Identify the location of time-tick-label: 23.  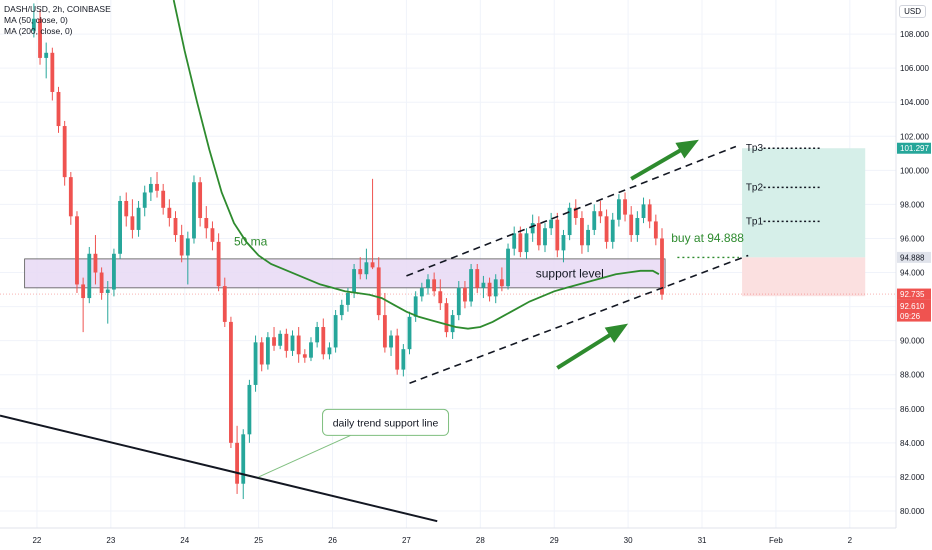
(110, 540).